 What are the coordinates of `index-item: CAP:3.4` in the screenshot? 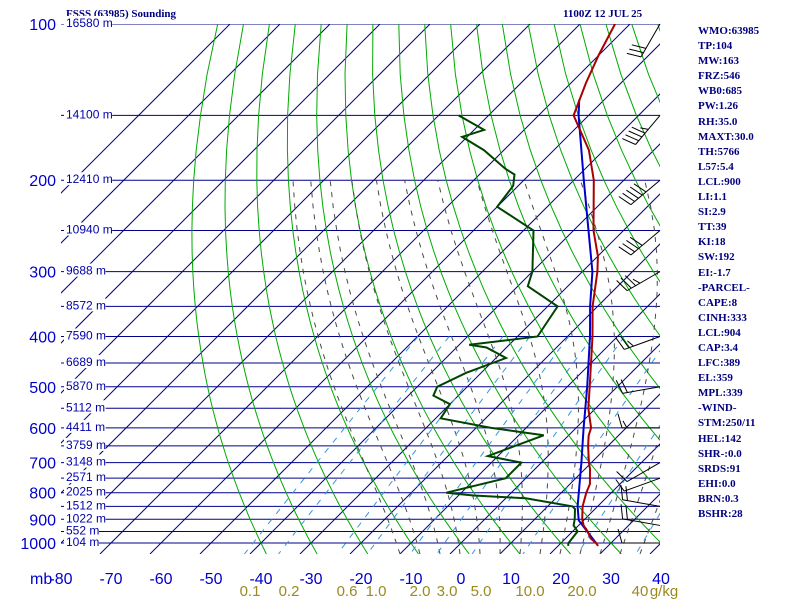 It's located at (718, 347).